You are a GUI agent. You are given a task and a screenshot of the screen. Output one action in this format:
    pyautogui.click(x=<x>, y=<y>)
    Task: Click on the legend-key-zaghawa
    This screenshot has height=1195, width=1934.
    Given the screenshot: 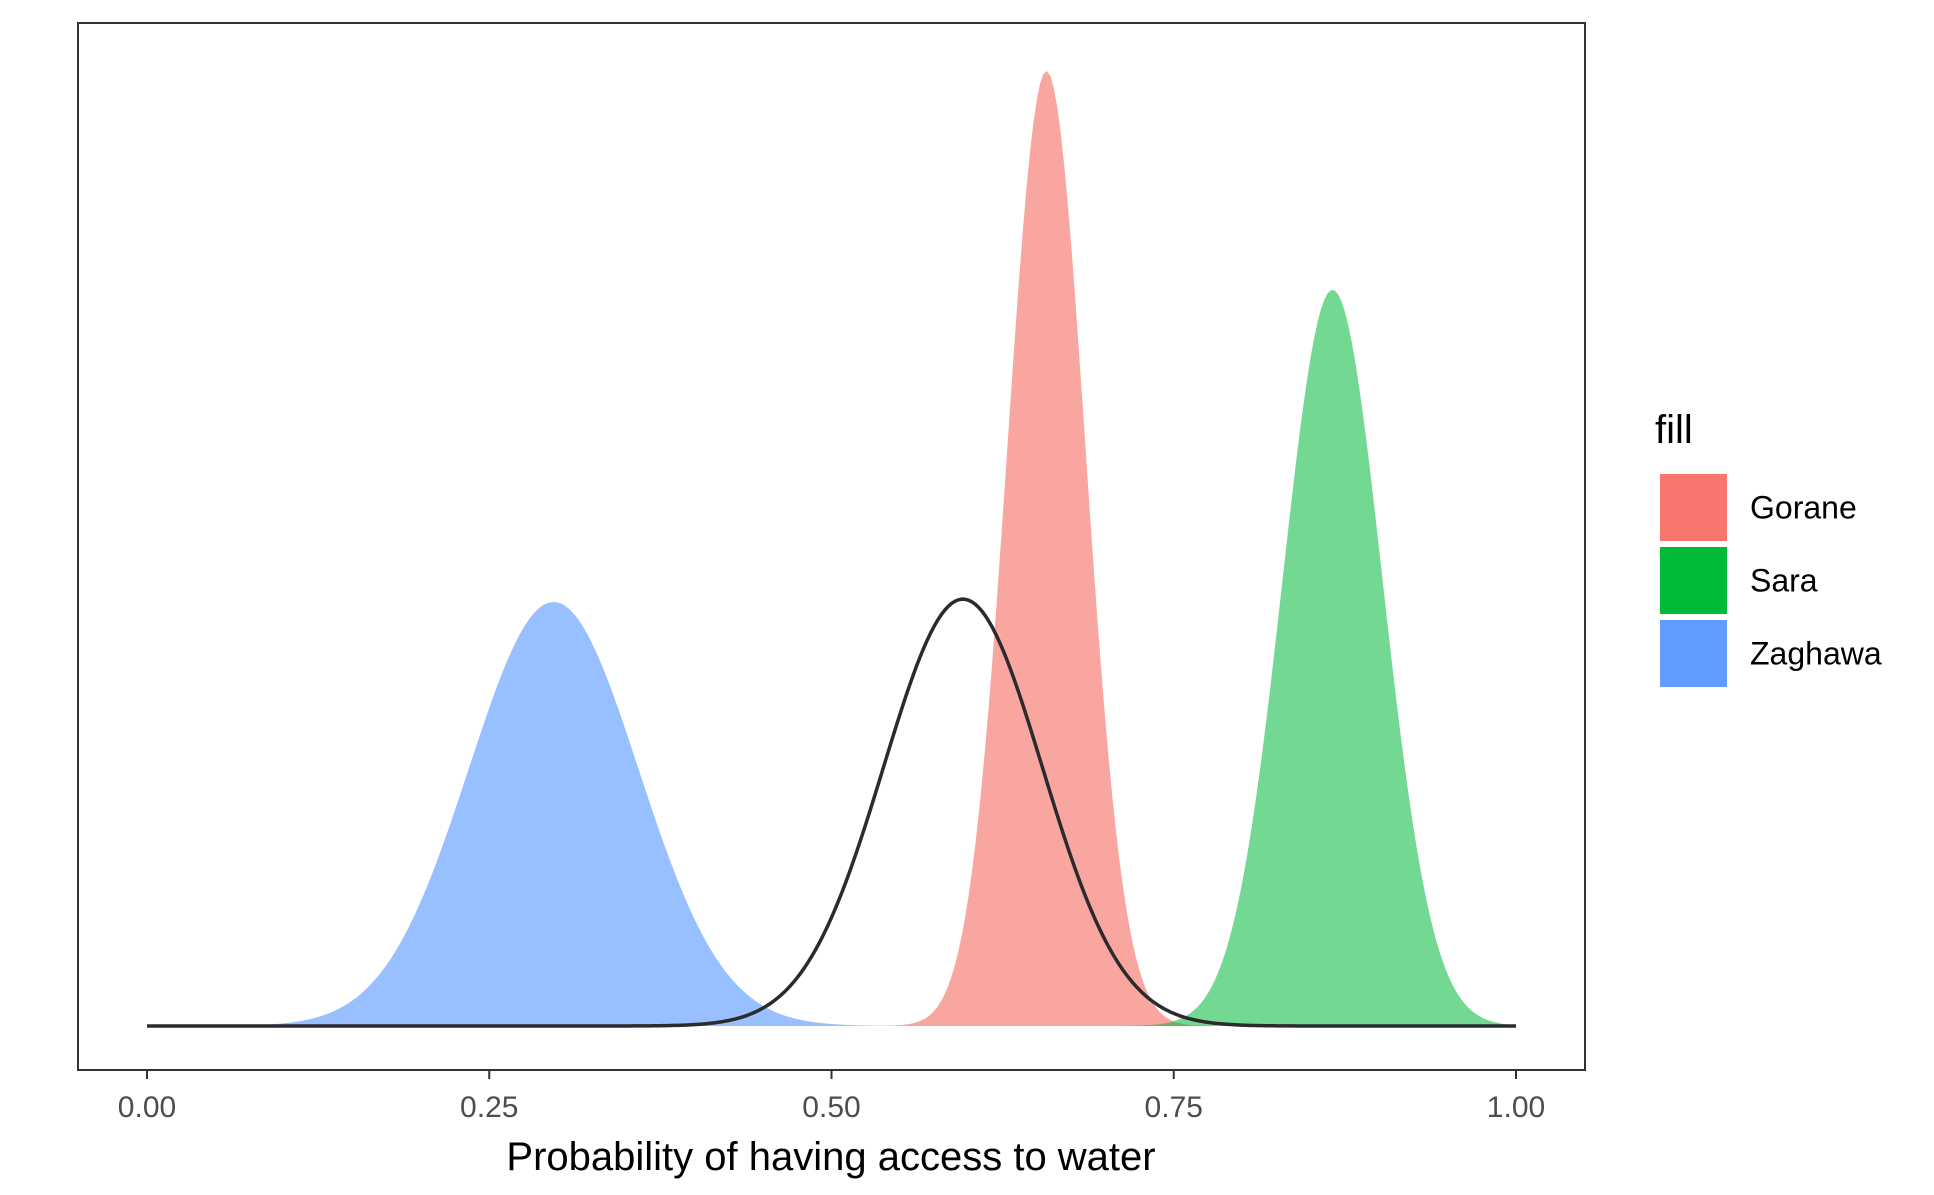 What is the action you would take?
    pyautogui.click(x=1693, y=653)
    